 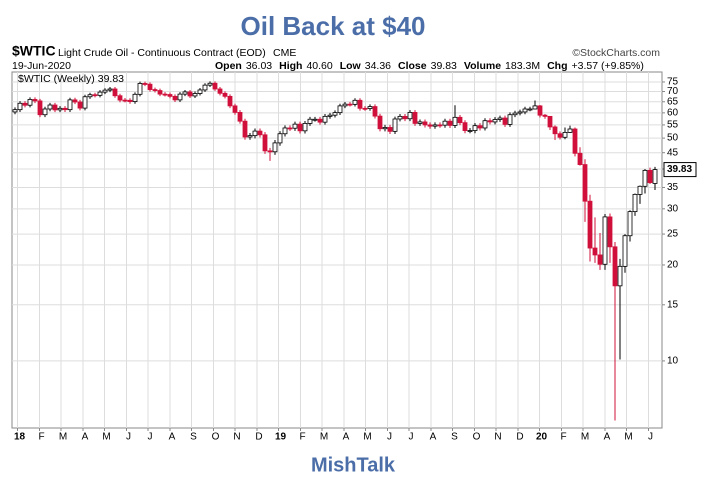 What do you see at coordinates (497, 437) in the screenshot?
I see `x-tick-label: N` at bounding box center [497, 437].